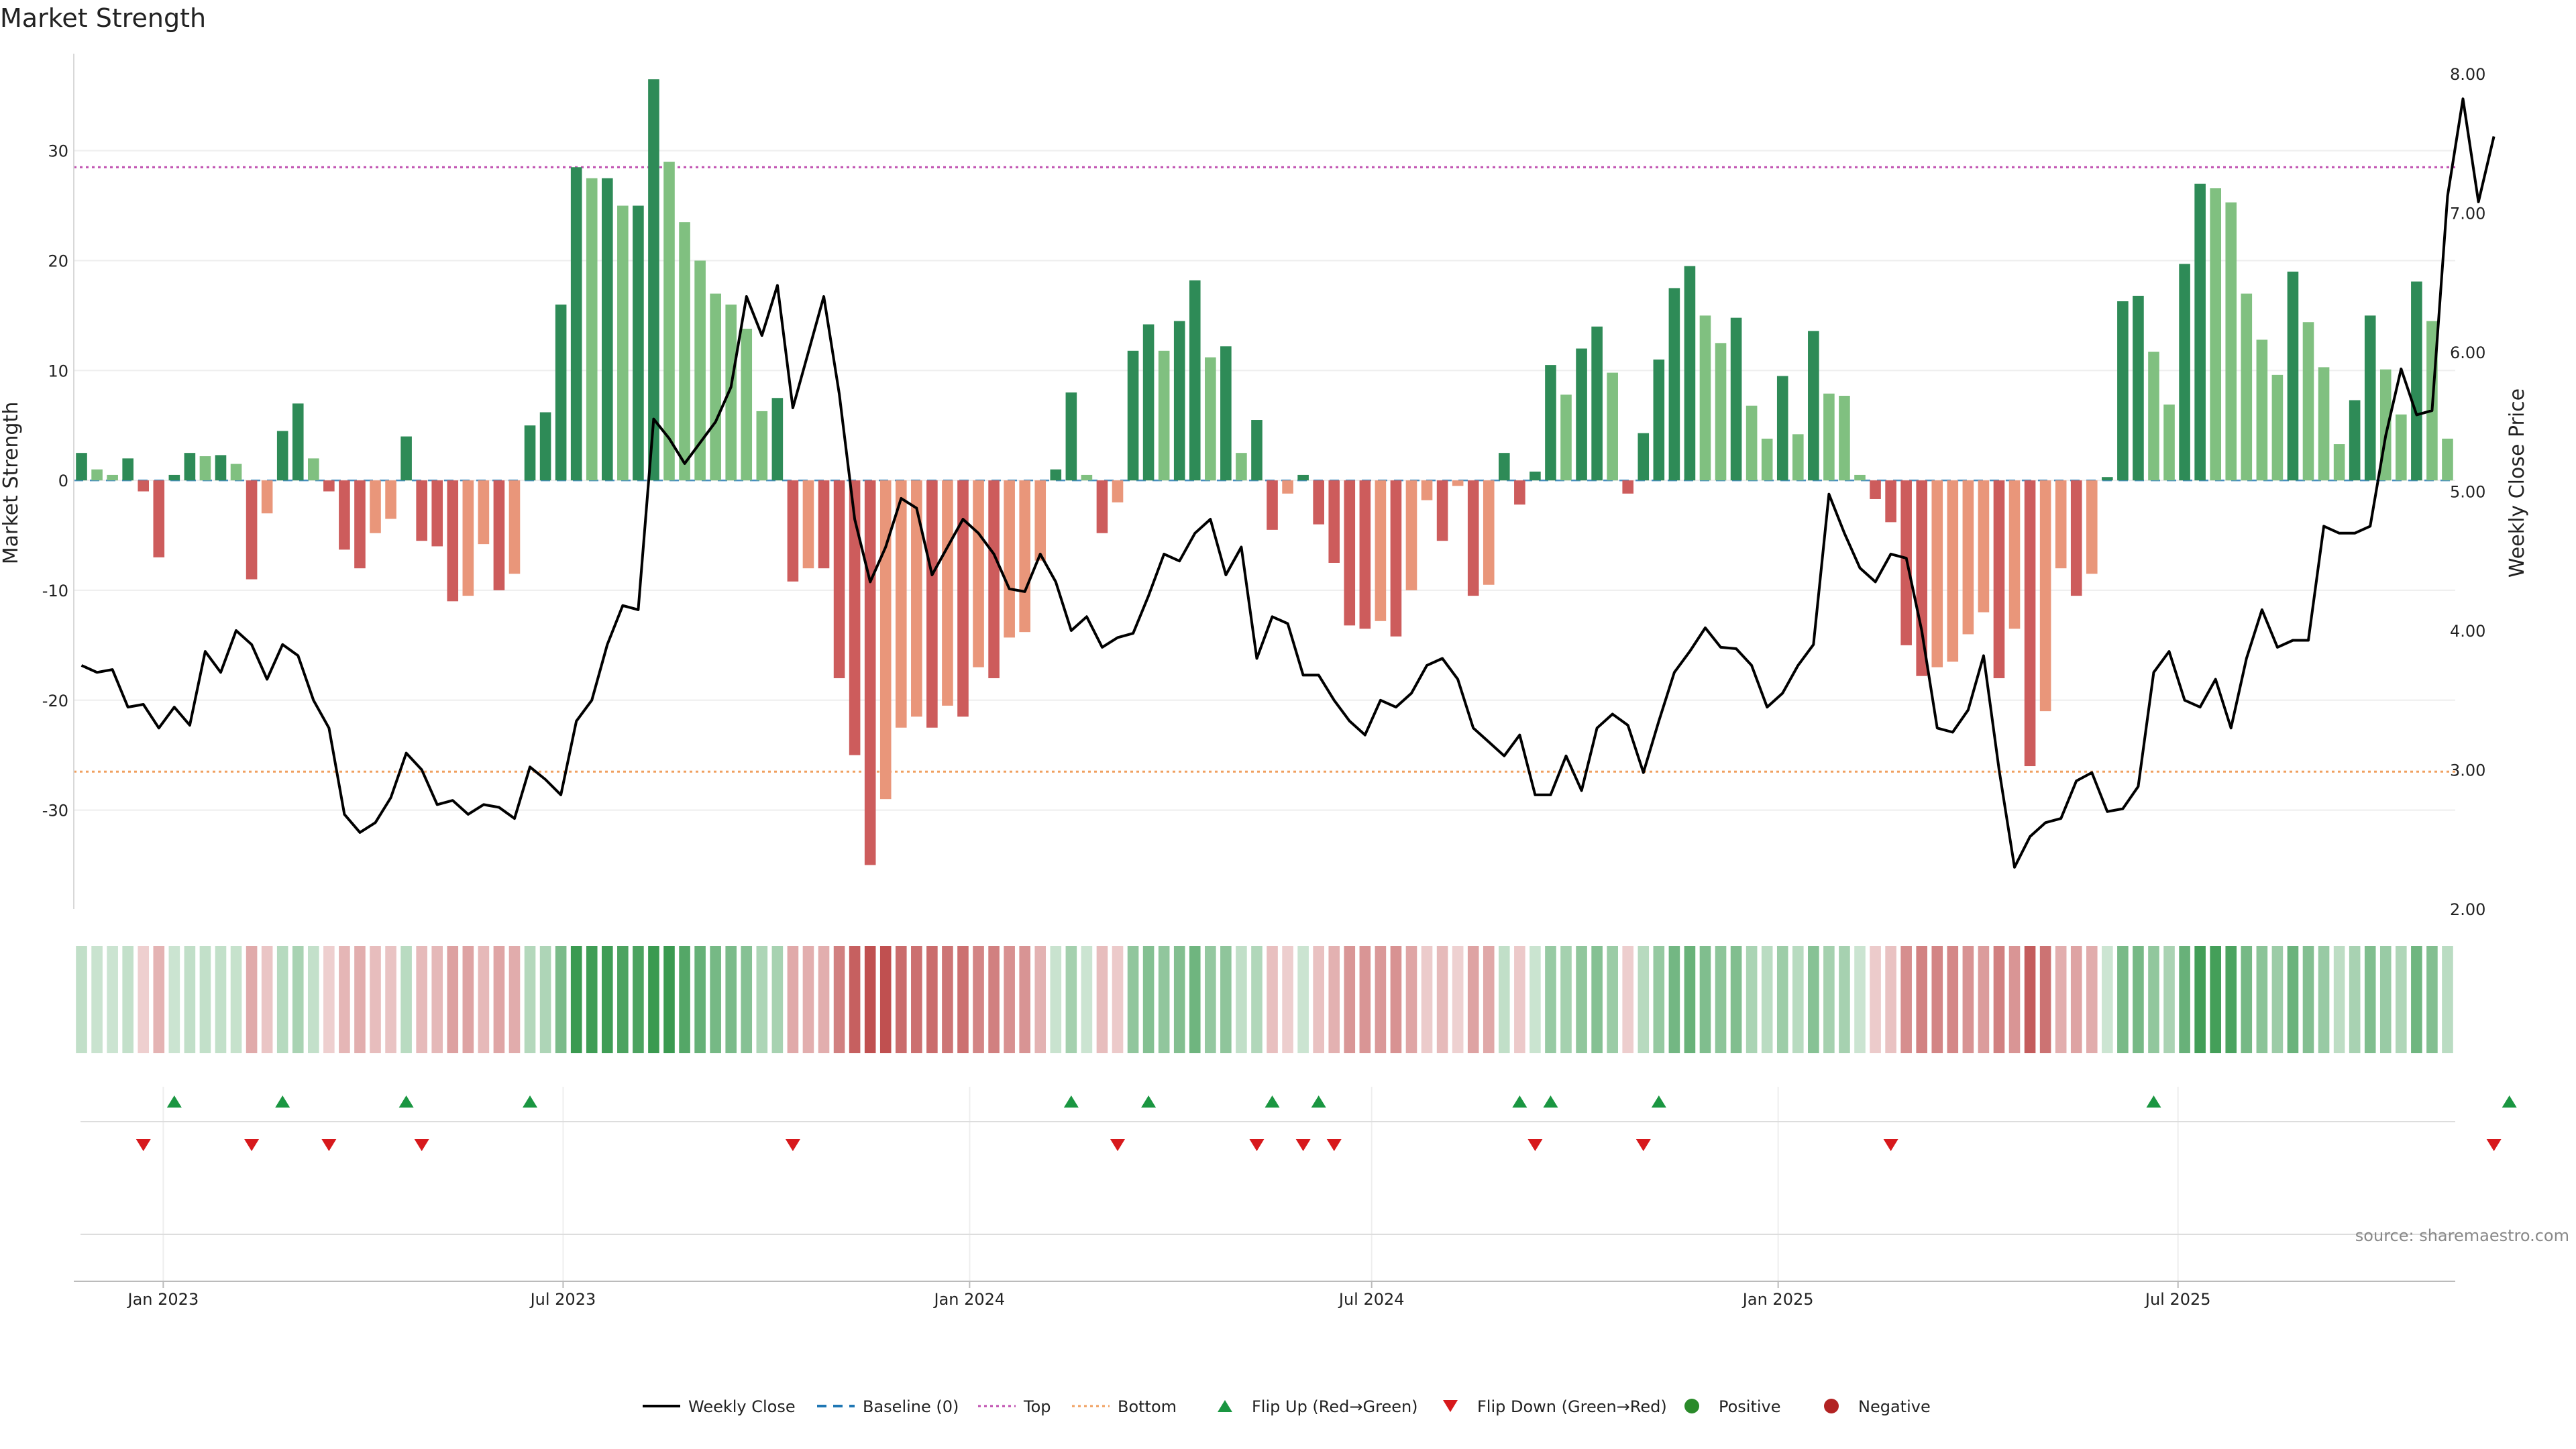 This screenshot has height=1449, width=2576. Describe the element at coordinates (742, 1406) in the screenshot. I see `legend-label: Weekly Close` at that location.